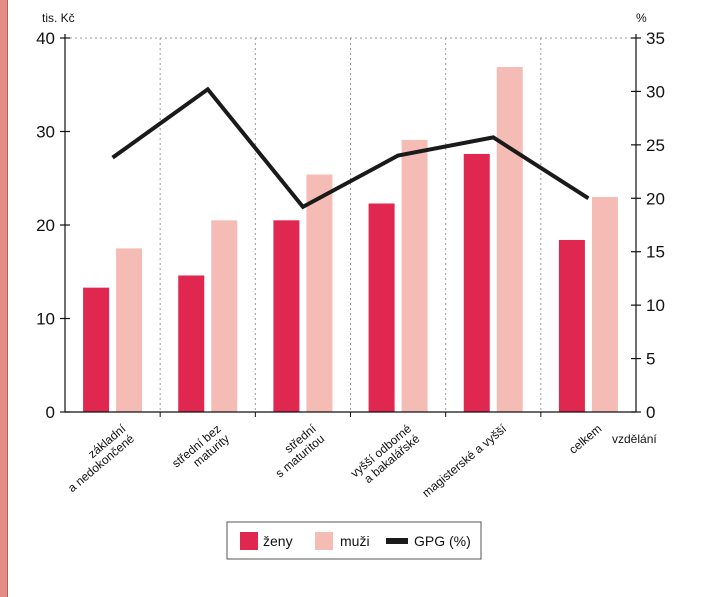 The width and height of the screenshot is (705, 597). Describe the element at coordinates (650, 412) in the screenshot. I see `y-right-tick-label: 0` at that location.